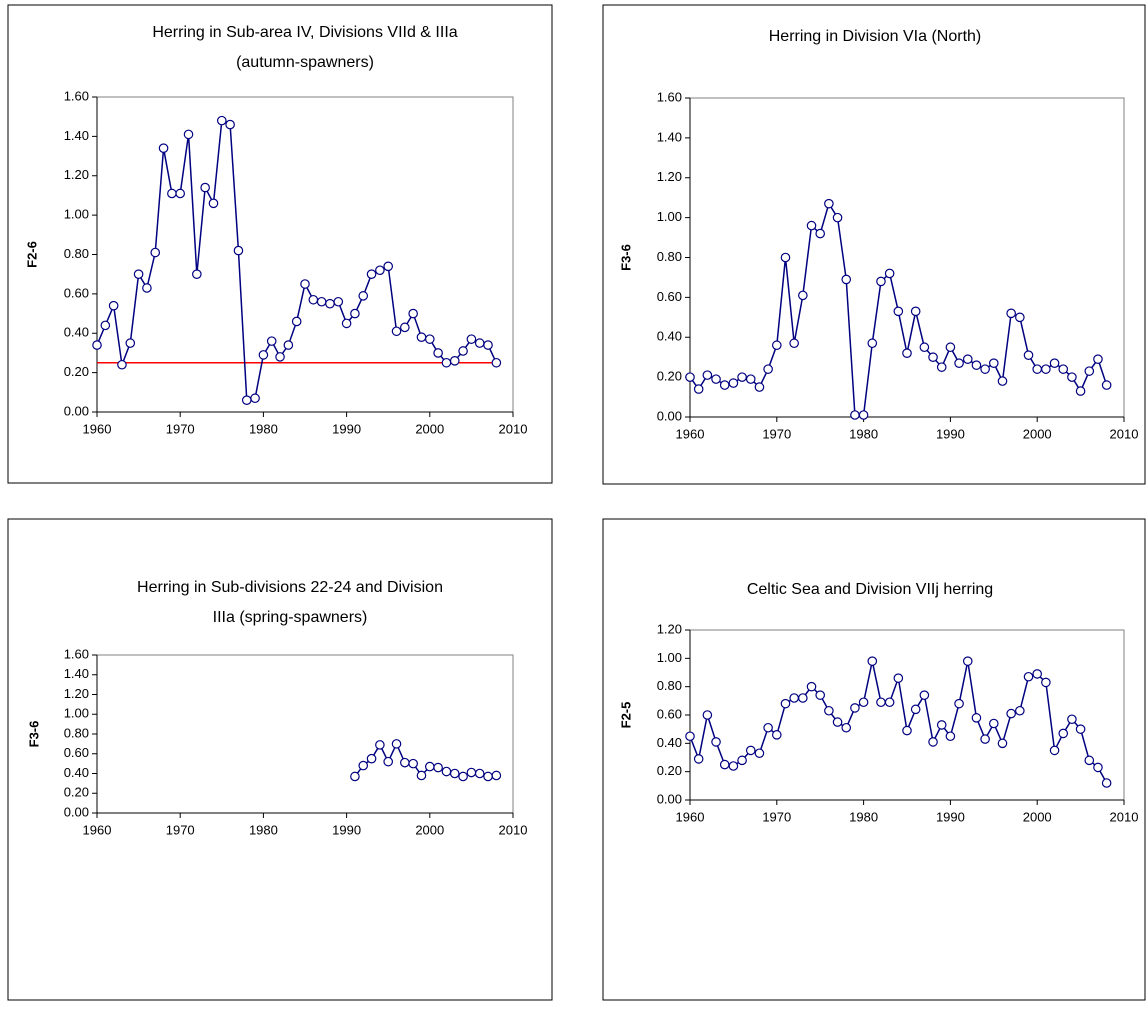  Describe the element at coordinates (76, 673) in the screenshot. I see `y-tick-label: 1.40` at that location.